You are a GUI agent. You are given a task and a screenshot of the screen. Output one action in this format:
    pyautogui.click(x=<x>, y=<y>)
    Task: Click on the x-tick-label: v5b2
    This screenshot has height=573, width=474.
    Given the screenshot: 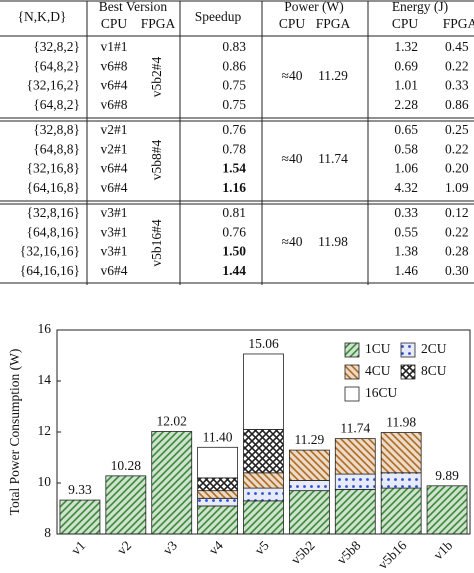 What is the action you would take?
    pyautogui.click(x=303, y=553)
    